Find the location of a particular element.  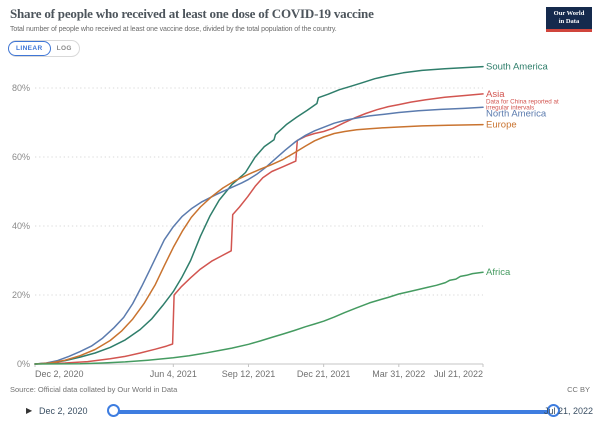

x-axis-tick-label: Jul 21, 2022 is located at coordinates (458, 374).